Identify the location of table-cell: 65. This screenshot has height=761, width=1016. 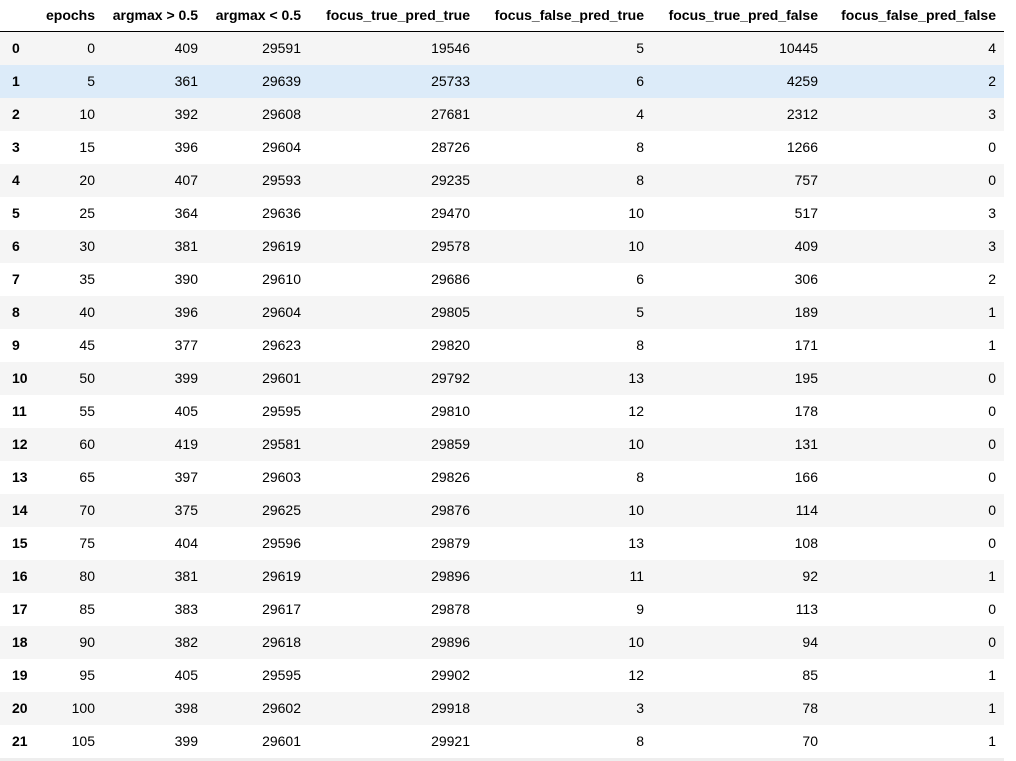
(87, 477).